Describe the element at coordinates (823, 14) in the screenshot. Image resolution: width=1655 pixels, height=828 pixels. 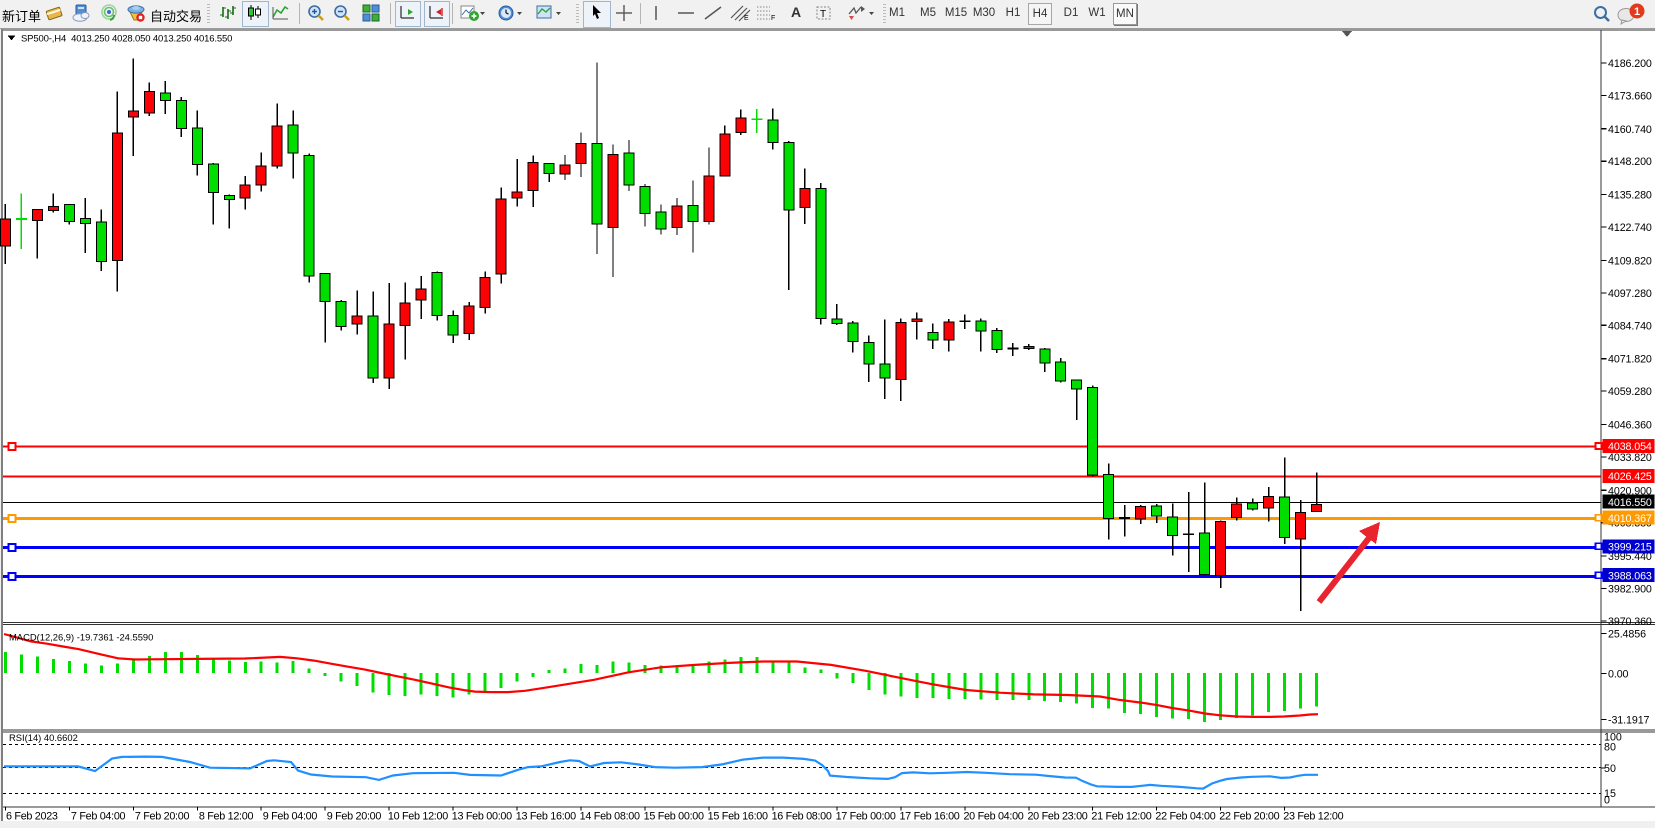
I see `svg-text: T` at that location.